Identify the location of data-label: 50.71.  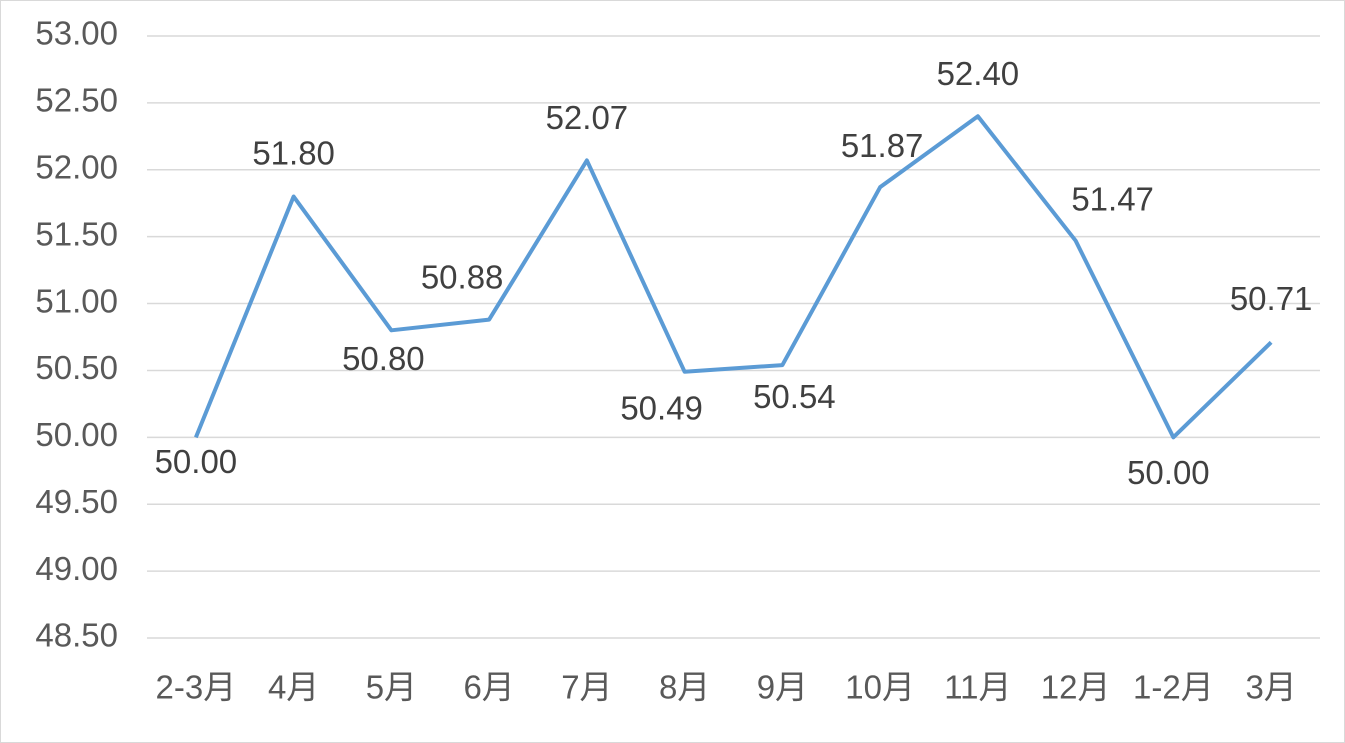
(1271, 298).